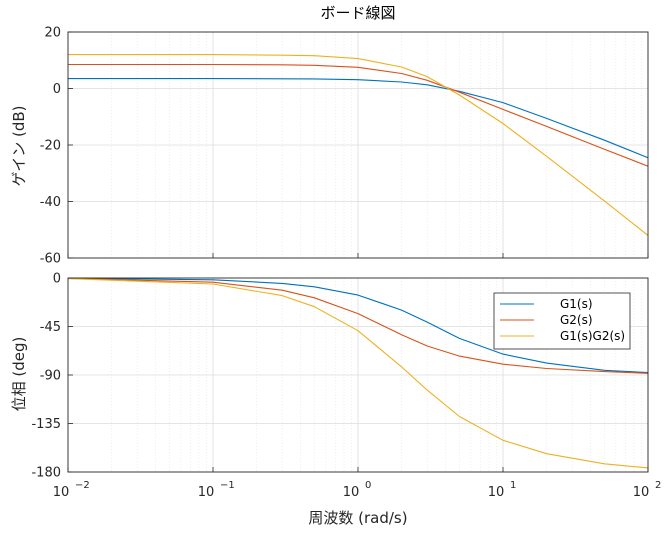  I want to click on legend-box, so click(562, 321).